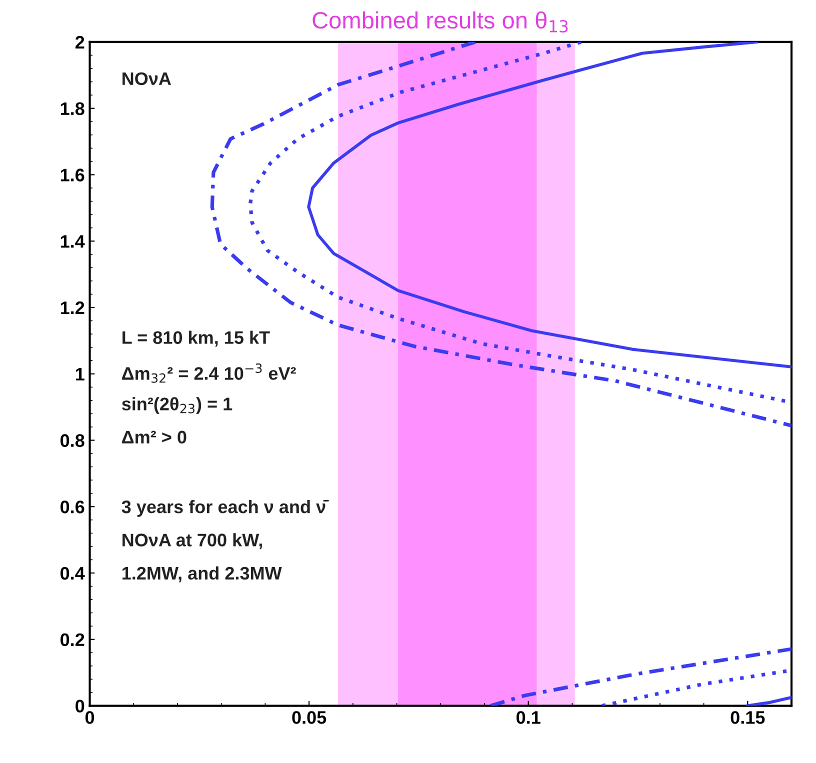 The width and height of the screenshot is (816, 763). What do you see at coordinates (154, 437) in the screenshot?
I see `annotation: Δm² > 0` at bounding box center [154, 437].